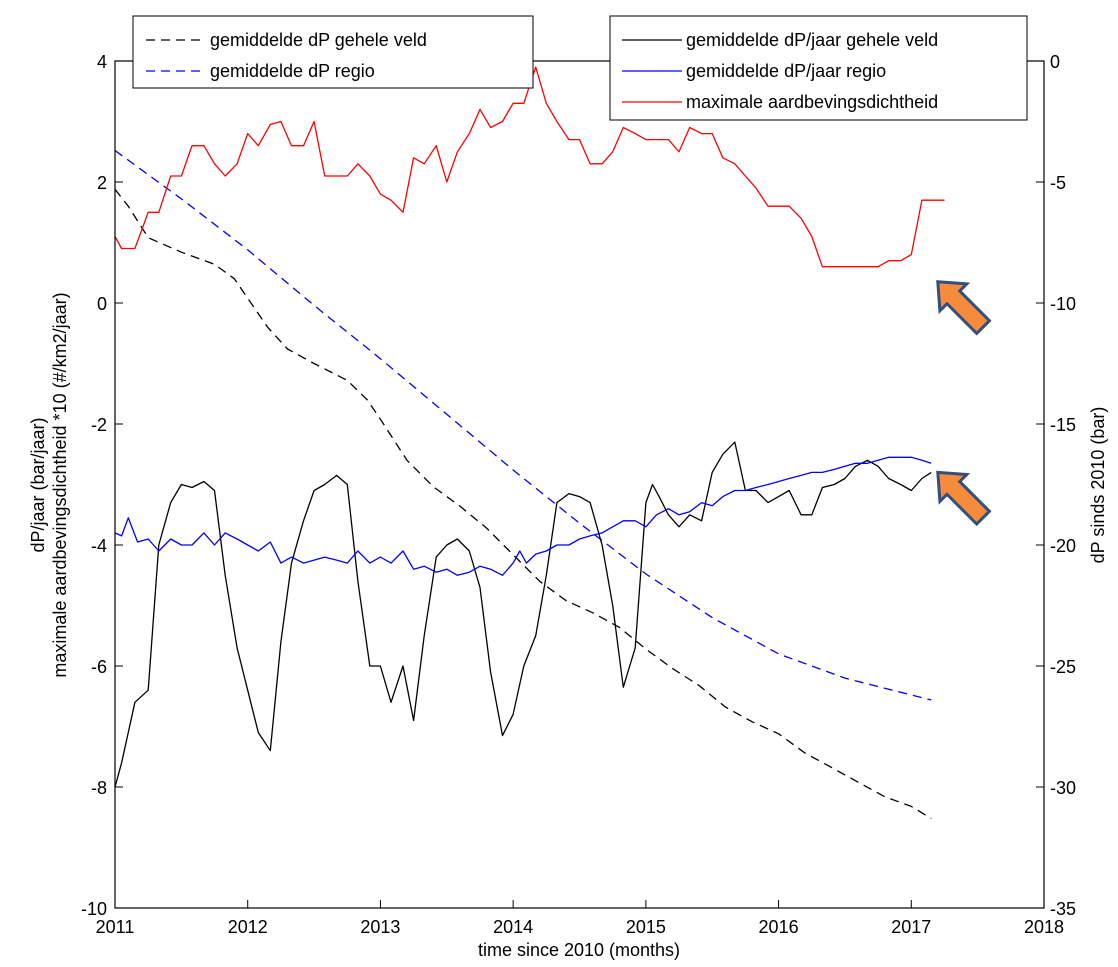 The width and height of the screenshot is (1118, 967). What do you see at coordinates (786, 71) in the screenshot?
I see `legend-label-dpjaar-regio: gemiddelde dP/jaar regio` at bounding box center [786, 71].